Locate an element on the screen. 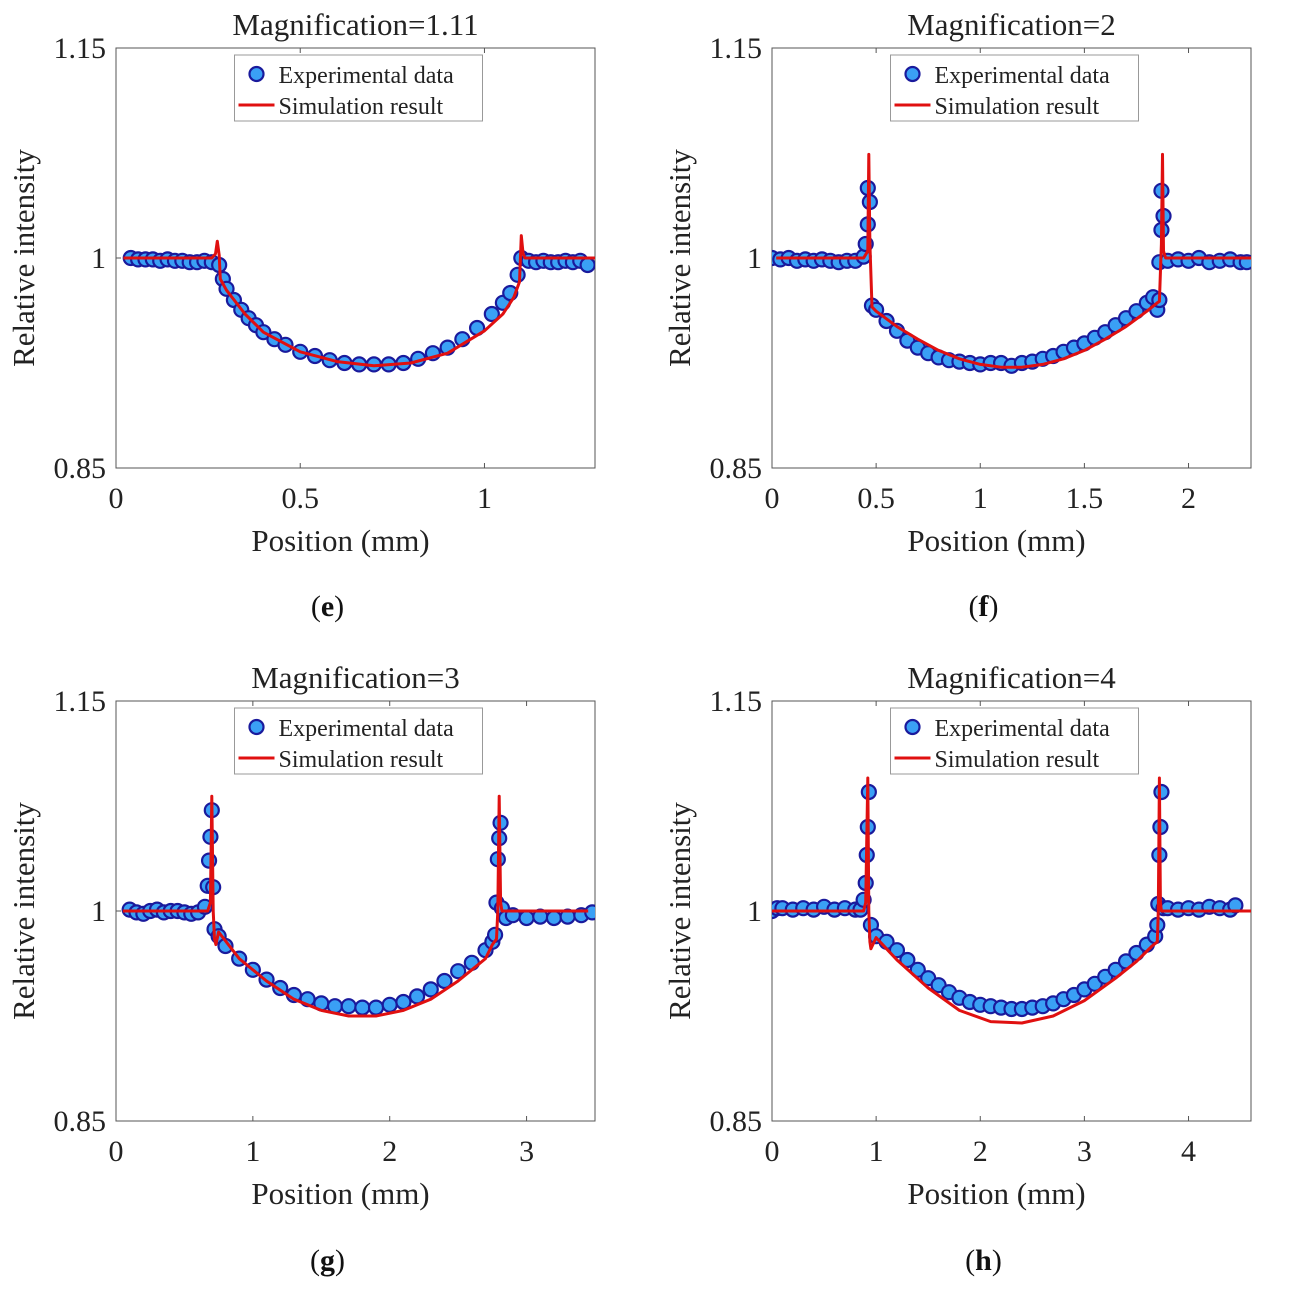 Image resolution: width=1311 pixels, height=1297 pixels. chart-title: Magnification=3 is located at coordinates (355, 677).